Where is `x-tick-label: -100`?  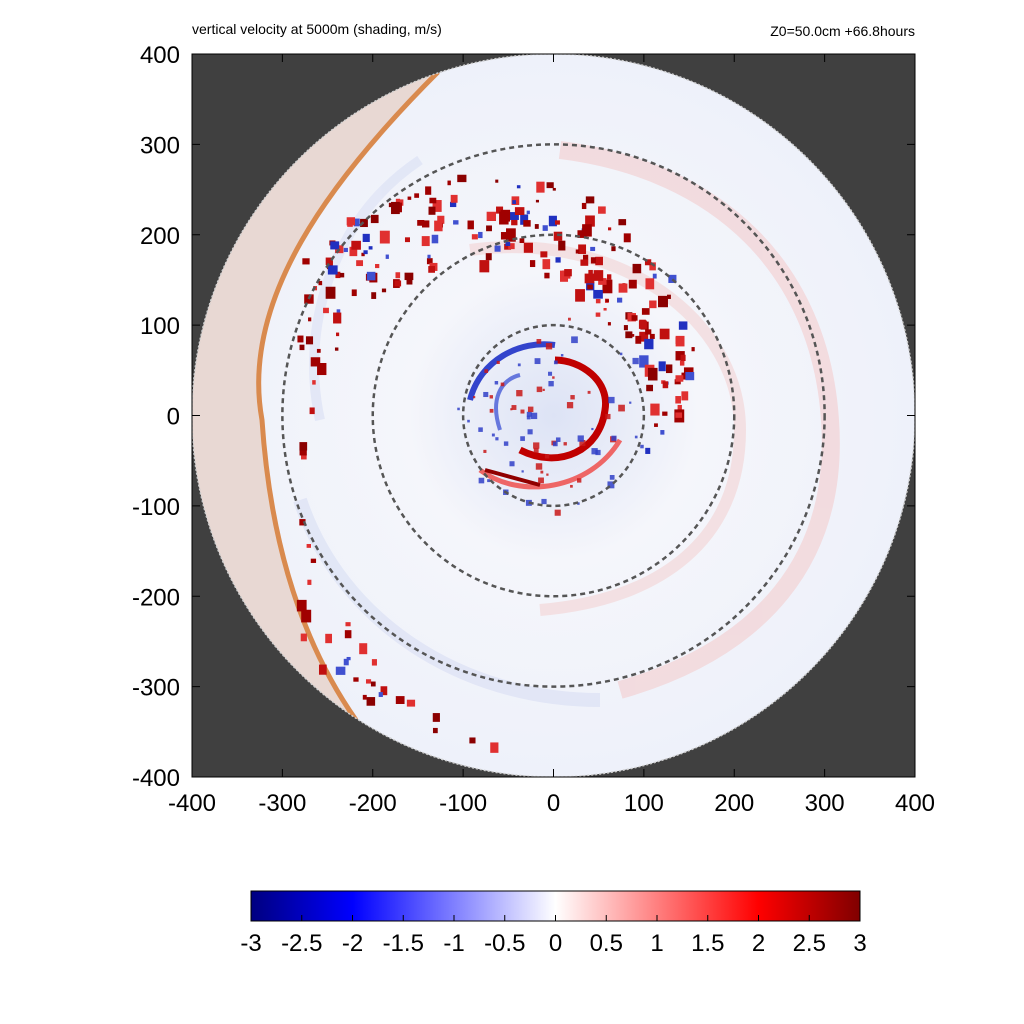
x-tick-label: -100 is located at coordinates (463, 803).